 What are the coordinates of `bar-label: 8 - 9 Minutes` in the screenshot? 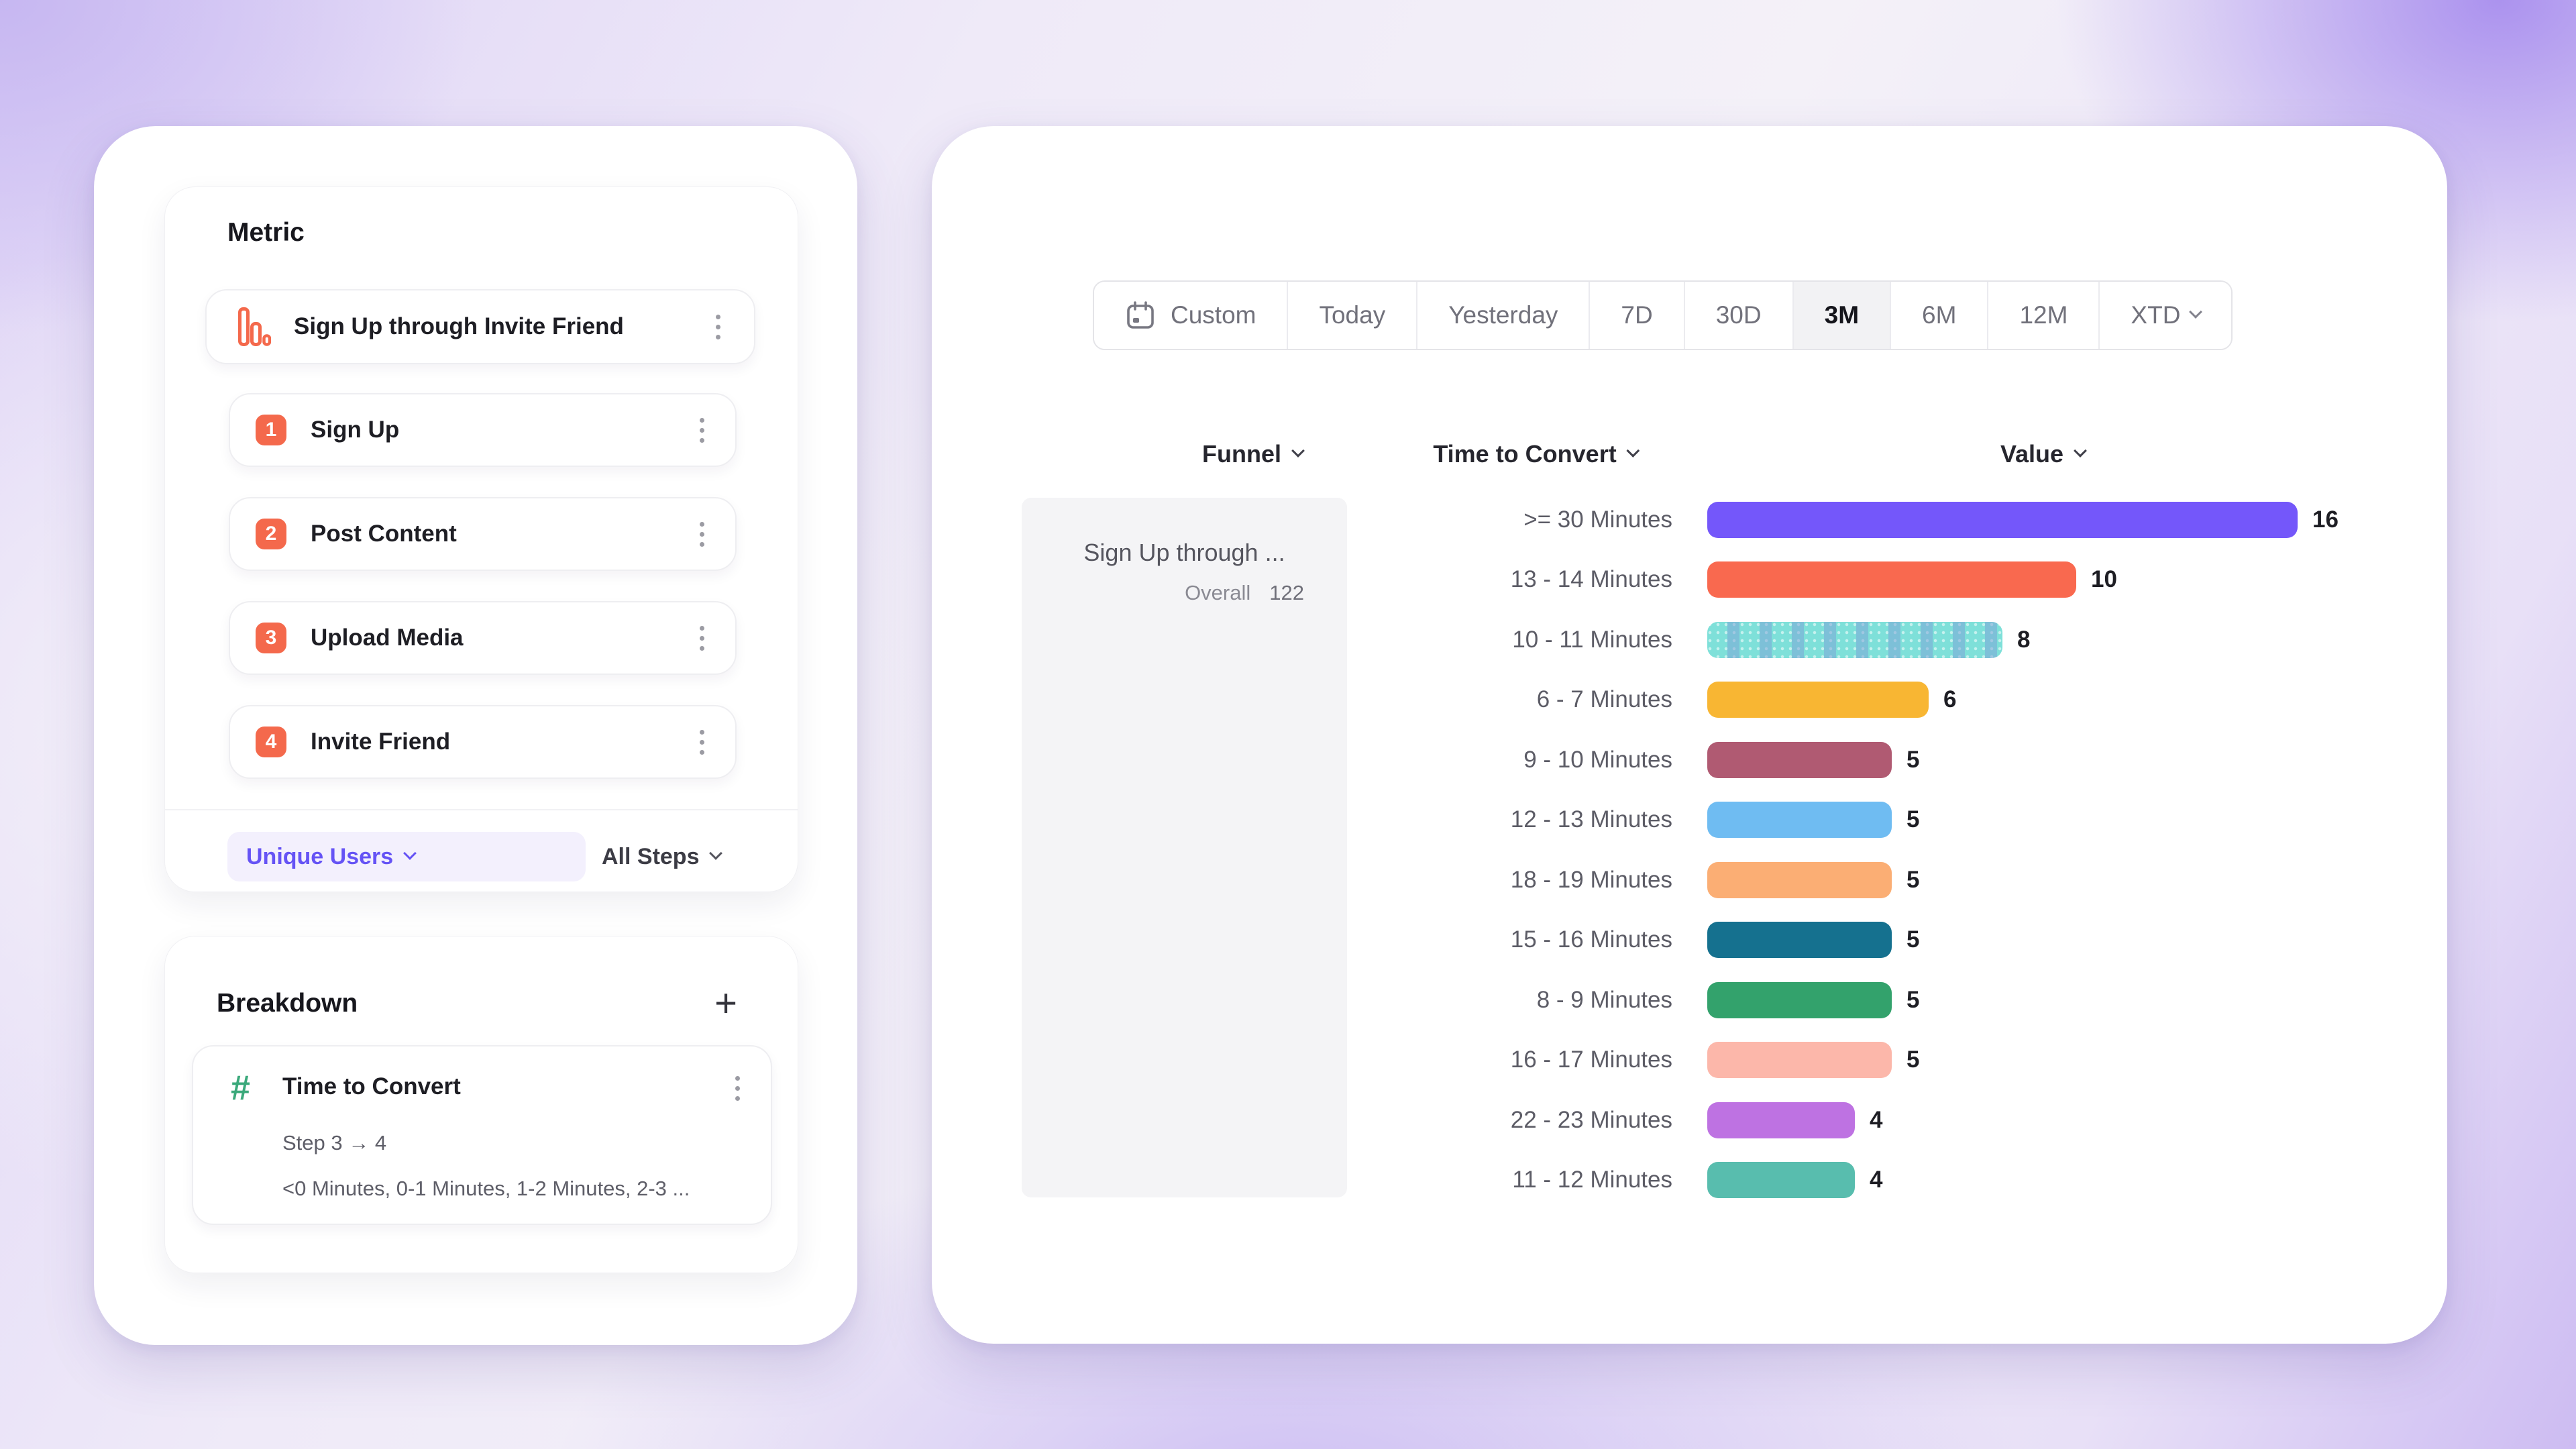 It's located at (1604, 999).